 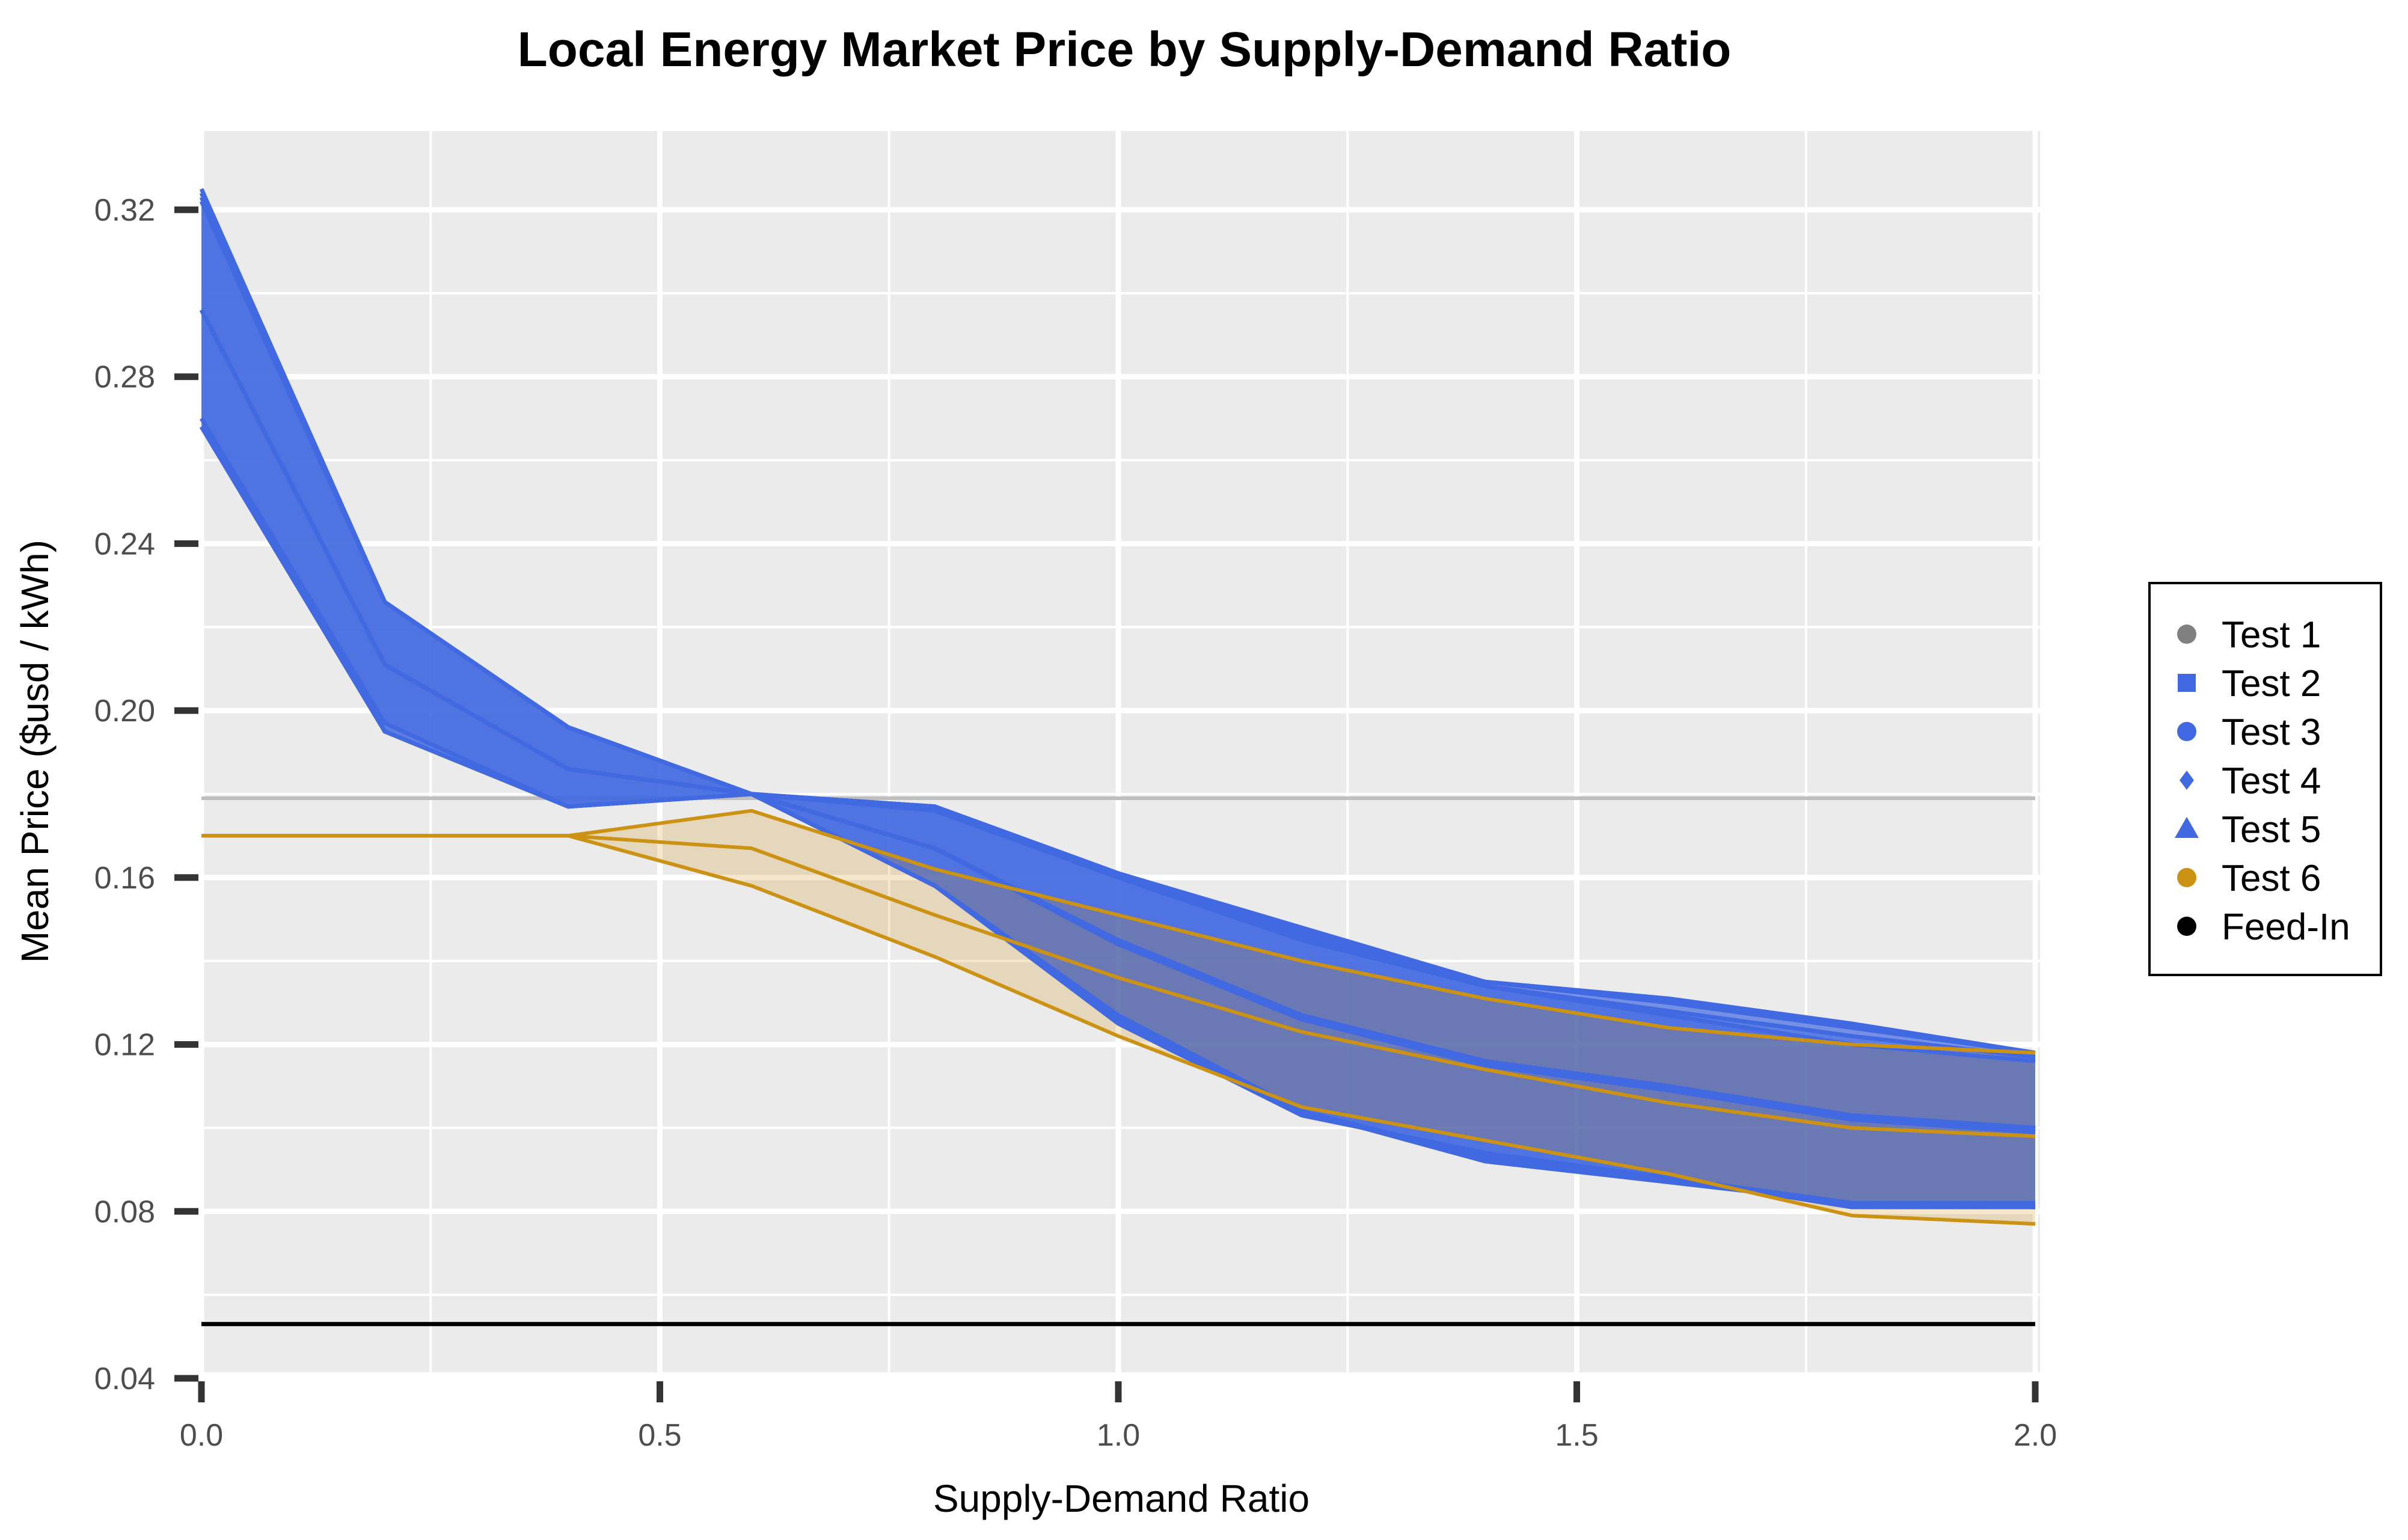 What do you see at coordinates (2286, 927) in the screenshot?
I see `legend-label-feed-in: Feed-In` at bounding box center [2286, 927].